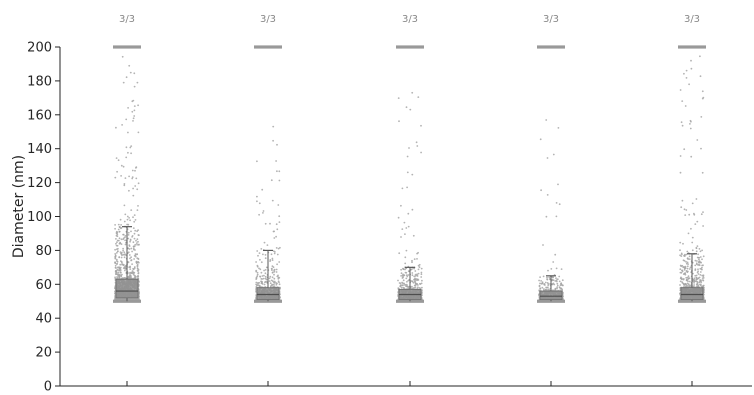 The image size is (754, 395). I want to click on y-tick-label: 80, so click(43, 251).